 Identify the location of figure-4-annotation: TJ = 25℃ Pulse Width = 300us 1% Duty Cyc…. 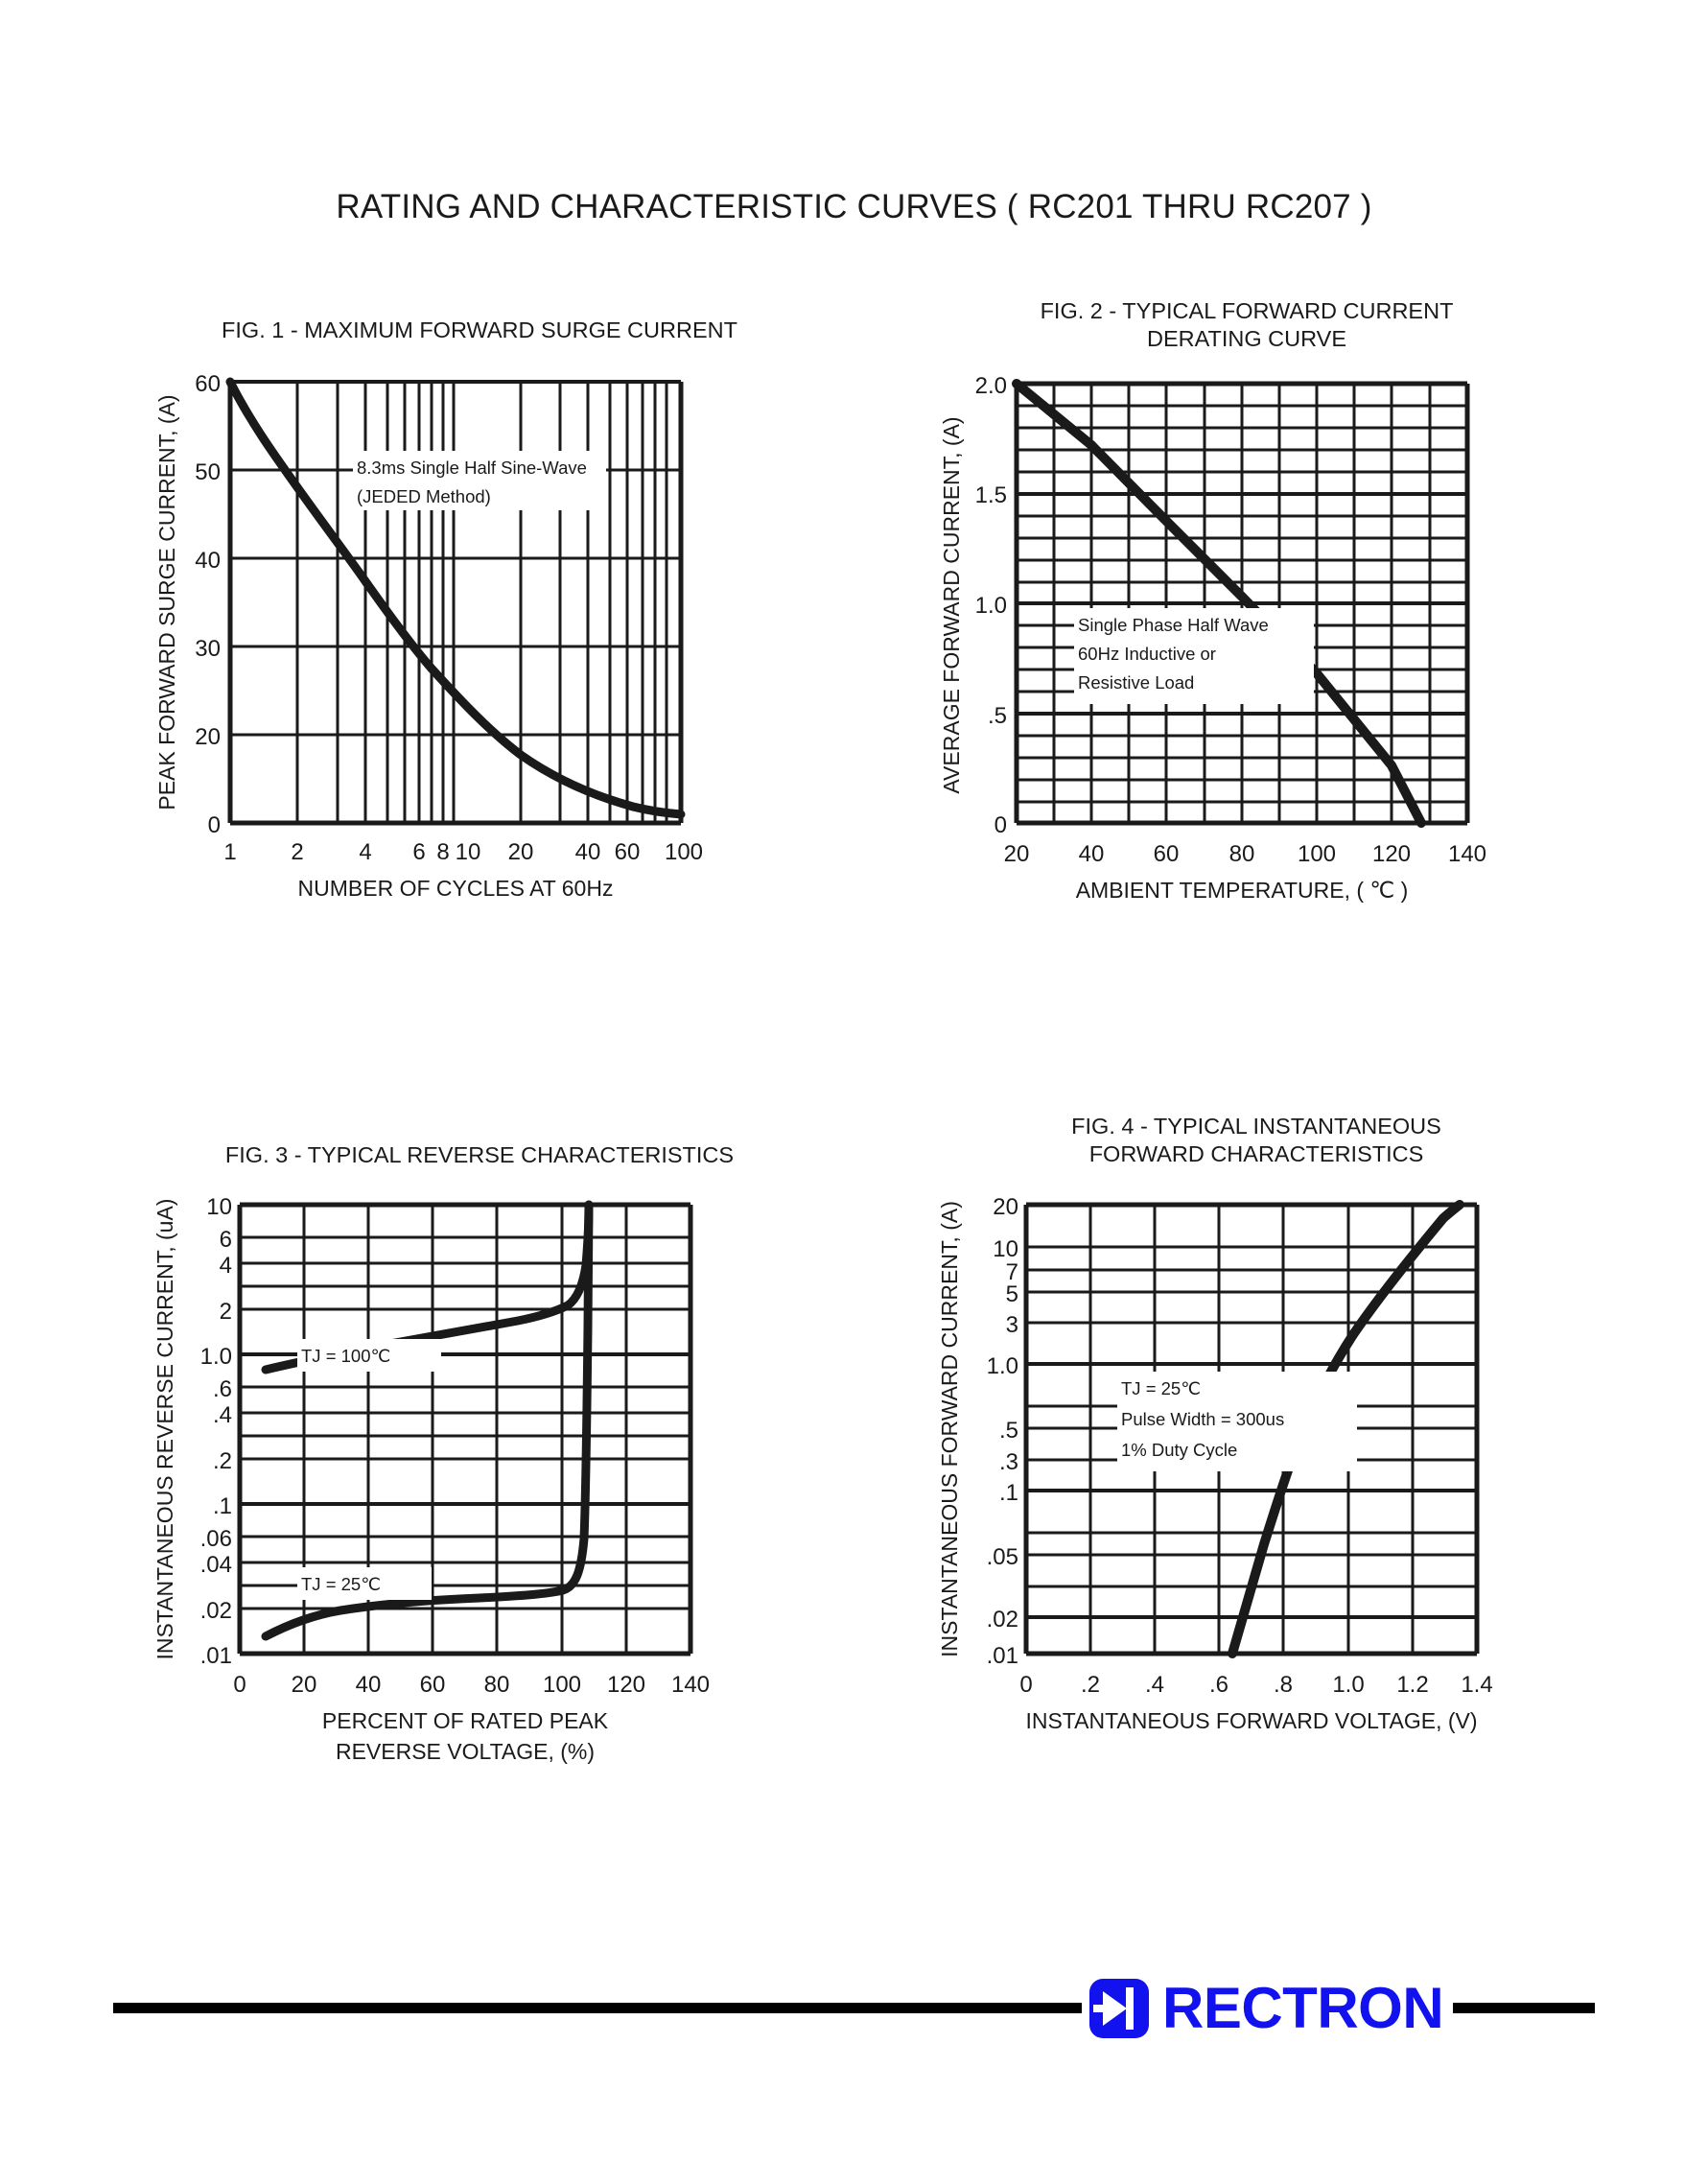
(1237, 1421).